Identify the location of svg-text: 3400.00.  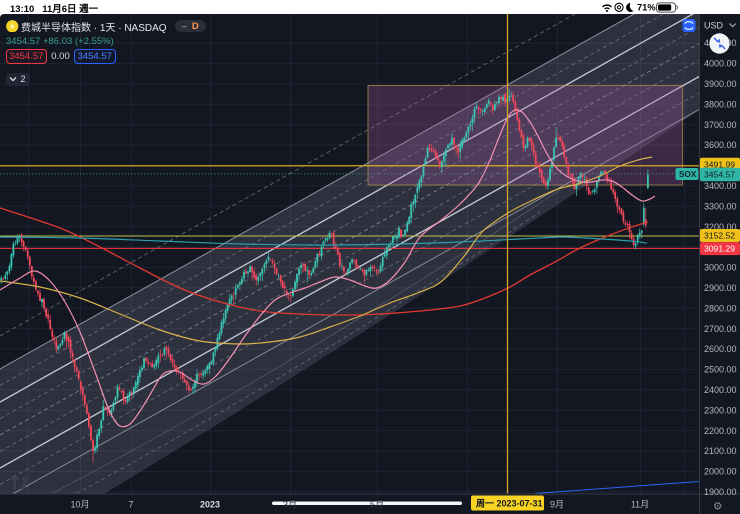
(720, 186).